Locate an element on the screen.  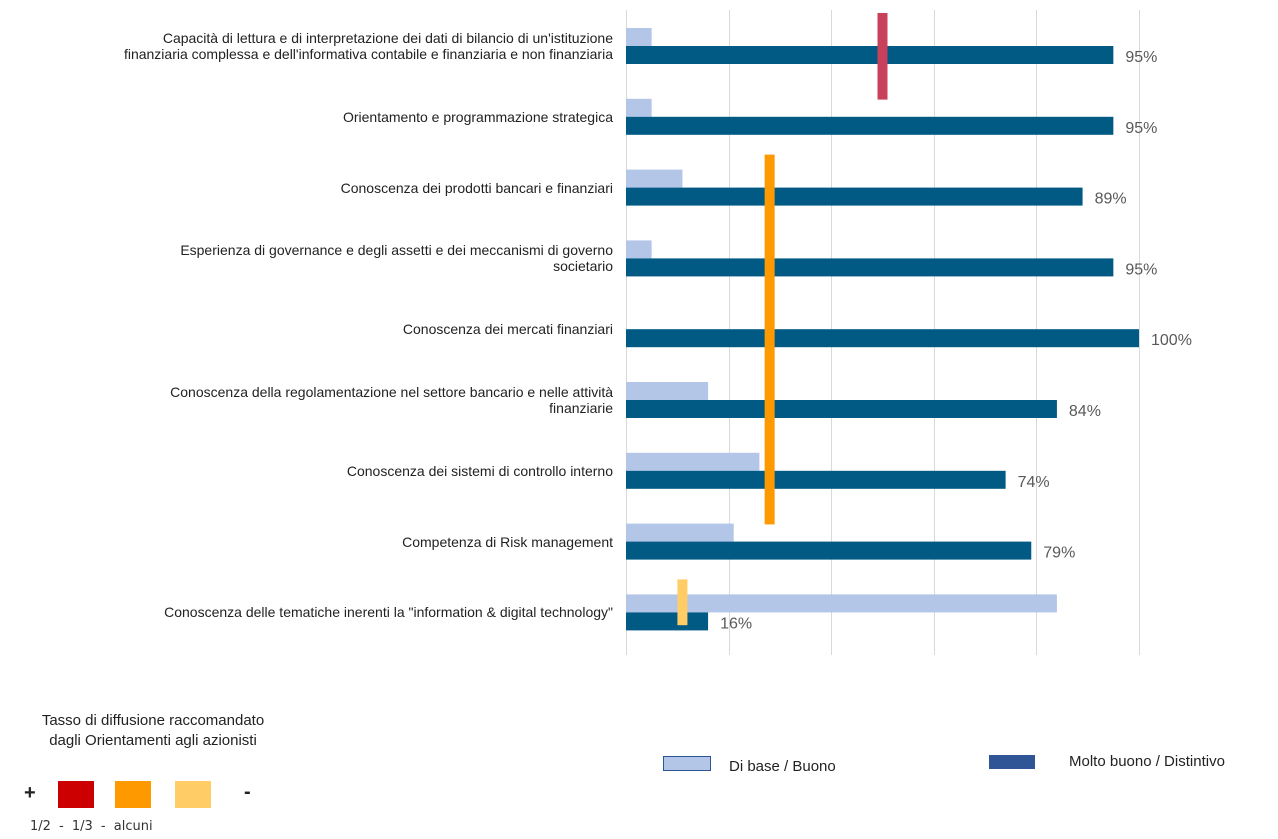
category-label: Orientamento e programmazione strategica is located at coordinates (477, 116).